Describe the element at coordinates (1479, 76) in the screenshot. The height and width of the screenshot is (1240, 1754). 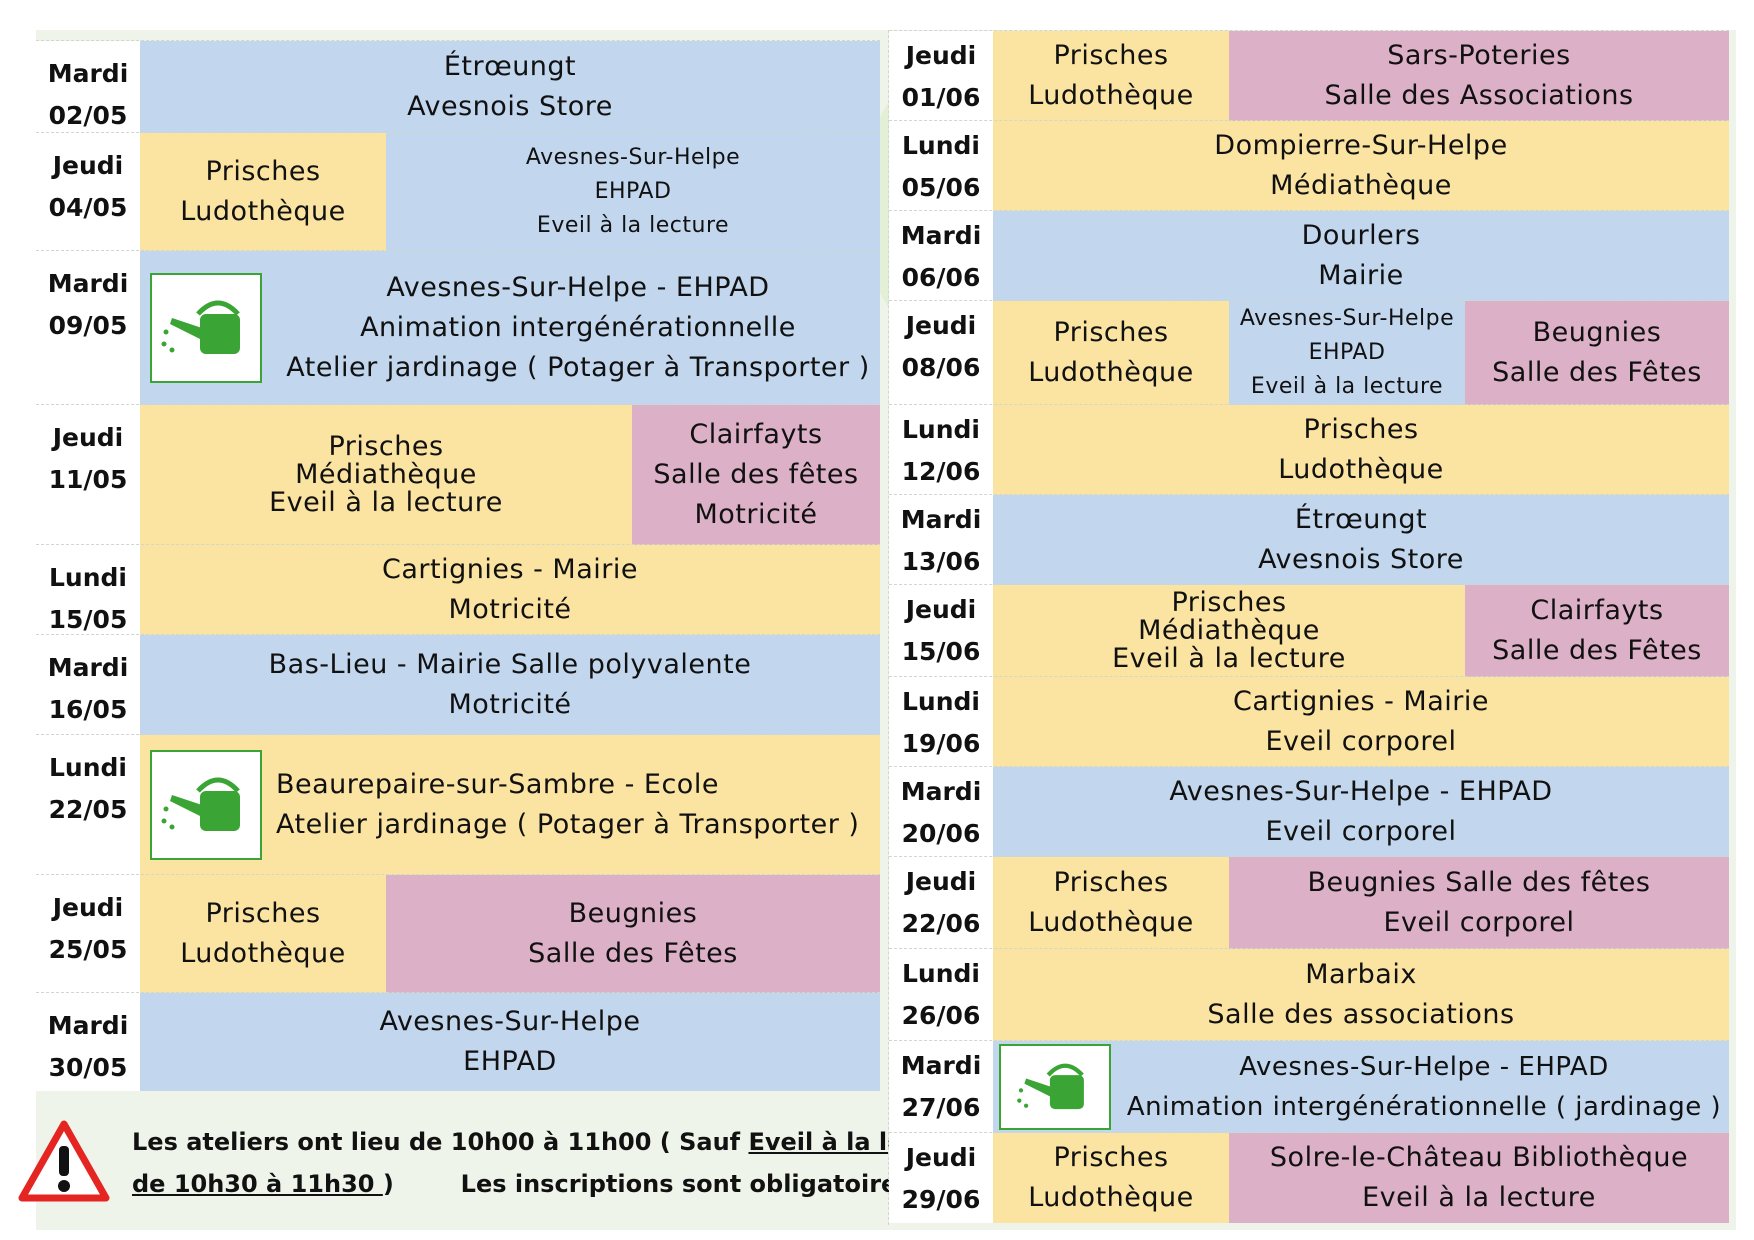
I see `session-cell: Sars-Poteries Salle des Associations` at that location.